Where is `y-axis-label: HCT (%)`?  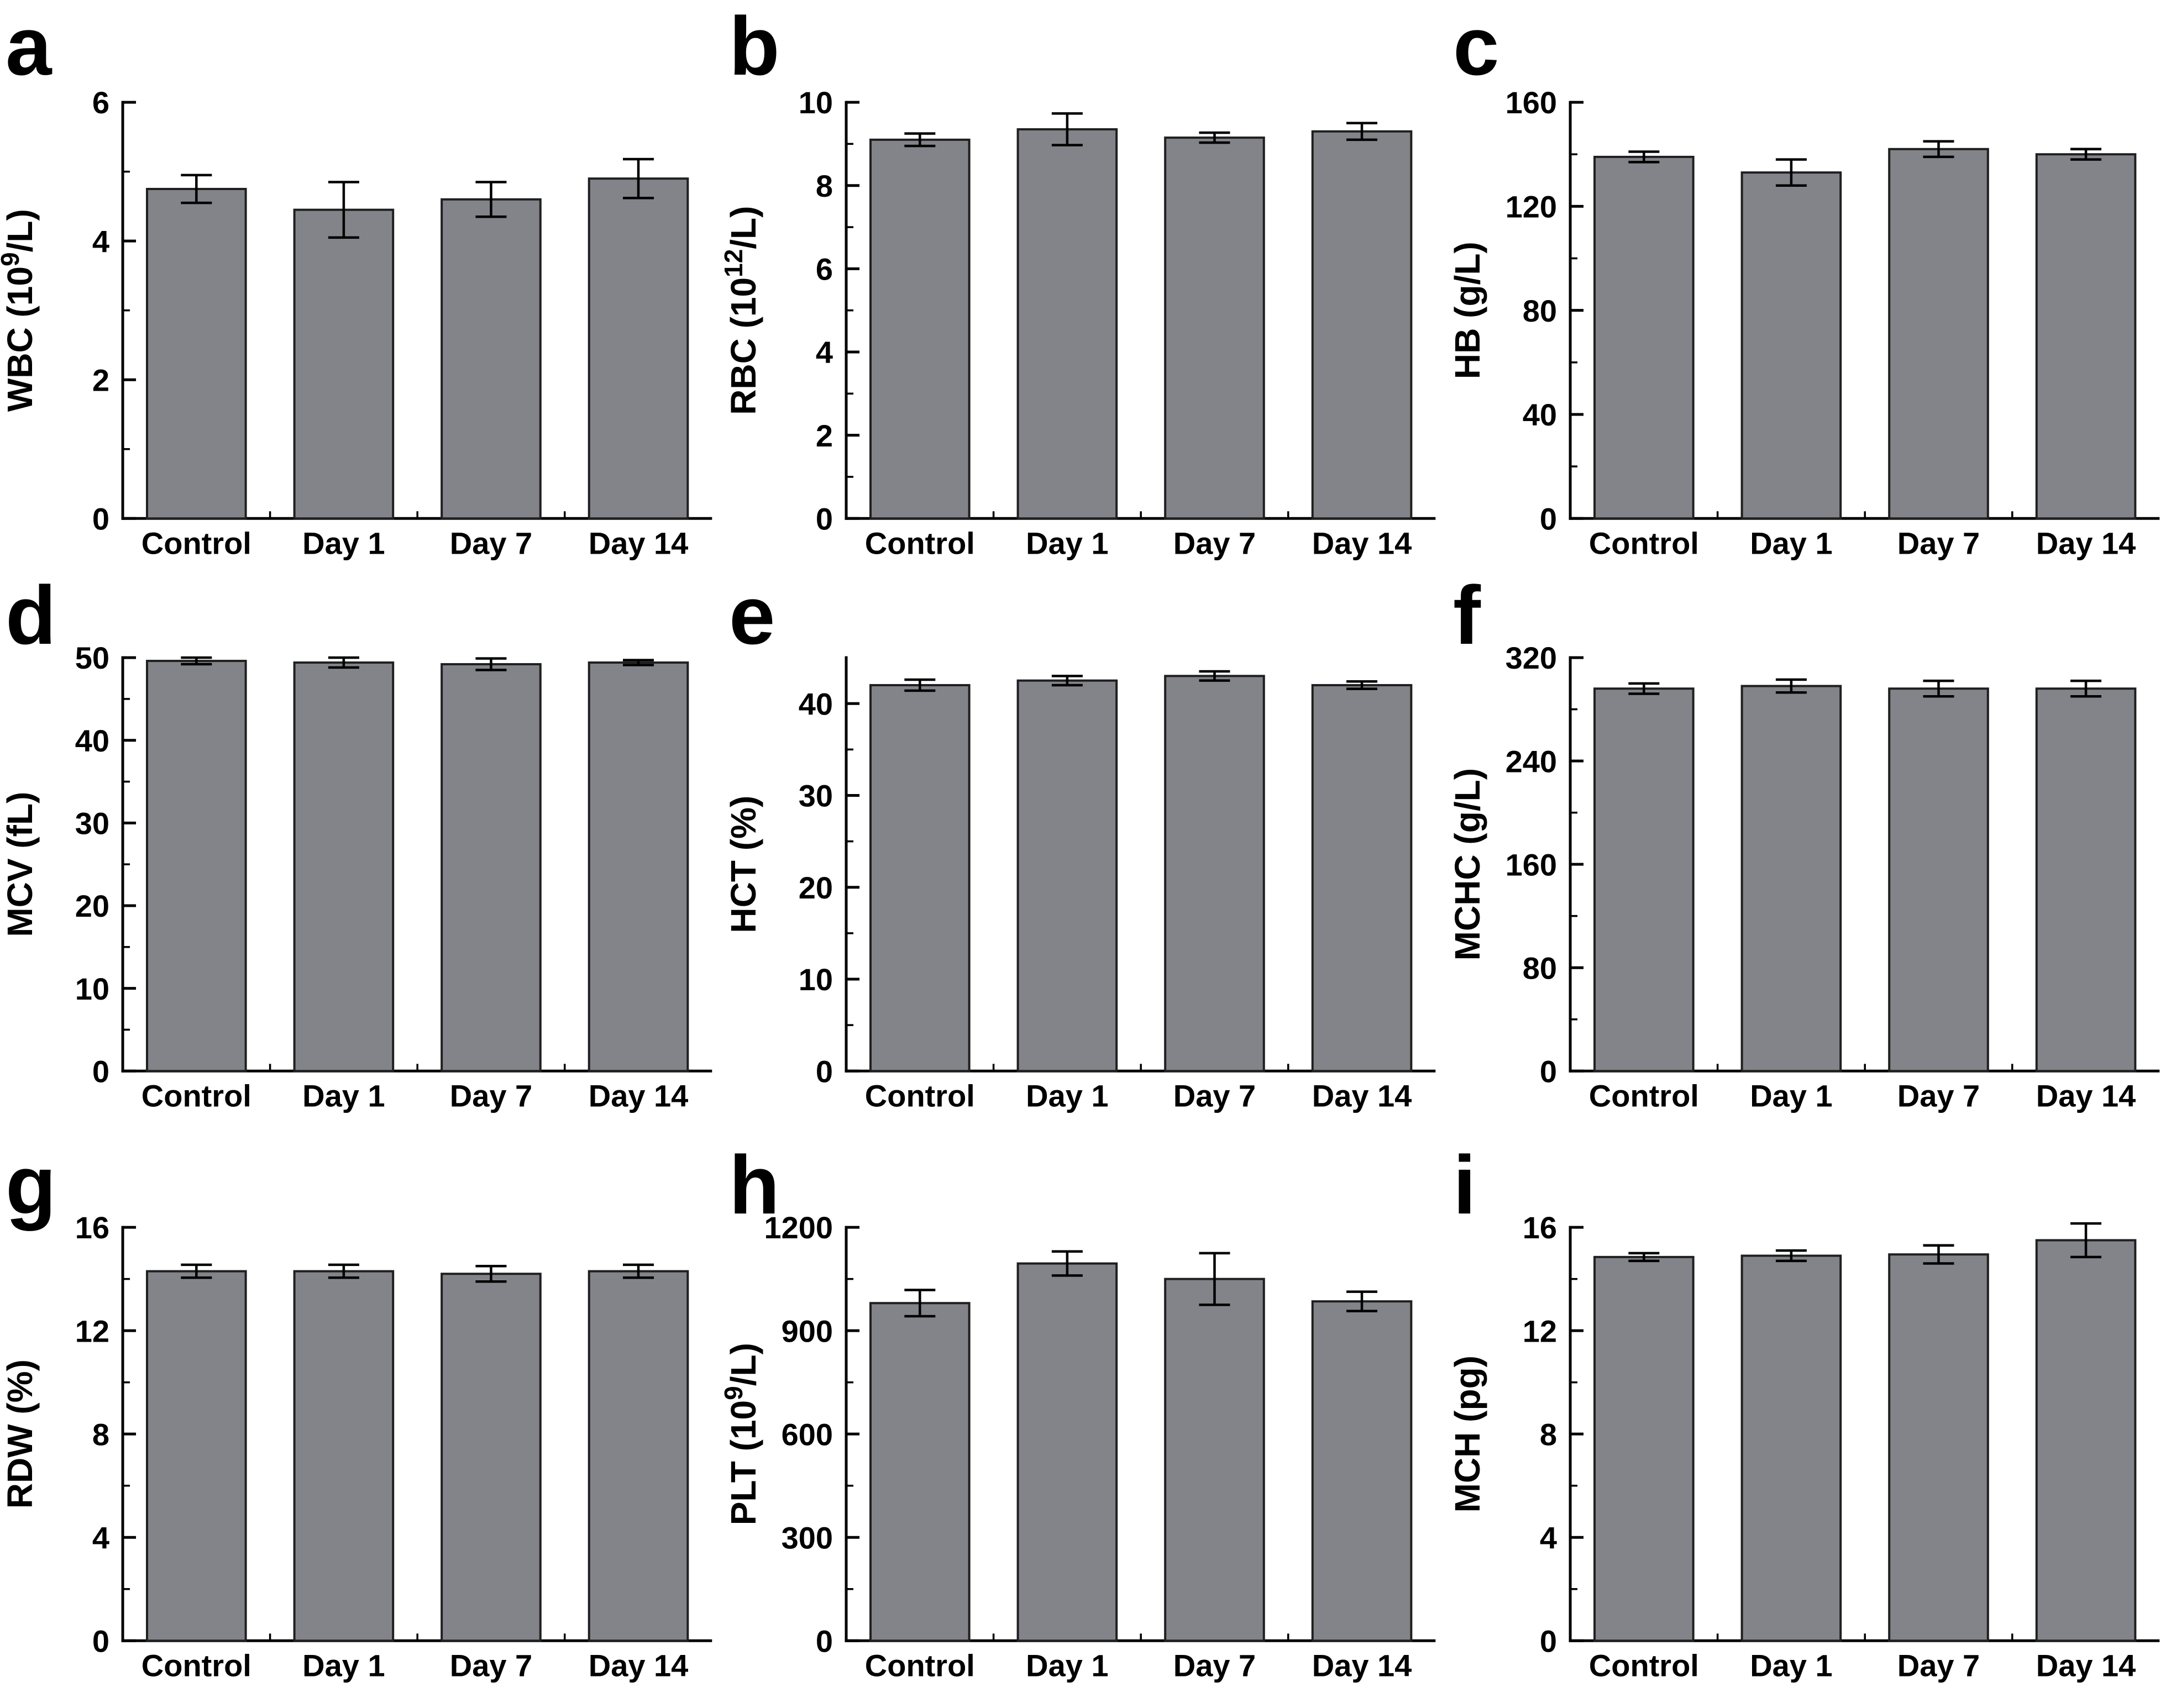
y-axis-label: HCT (%) is located at coordinates (743, 864).